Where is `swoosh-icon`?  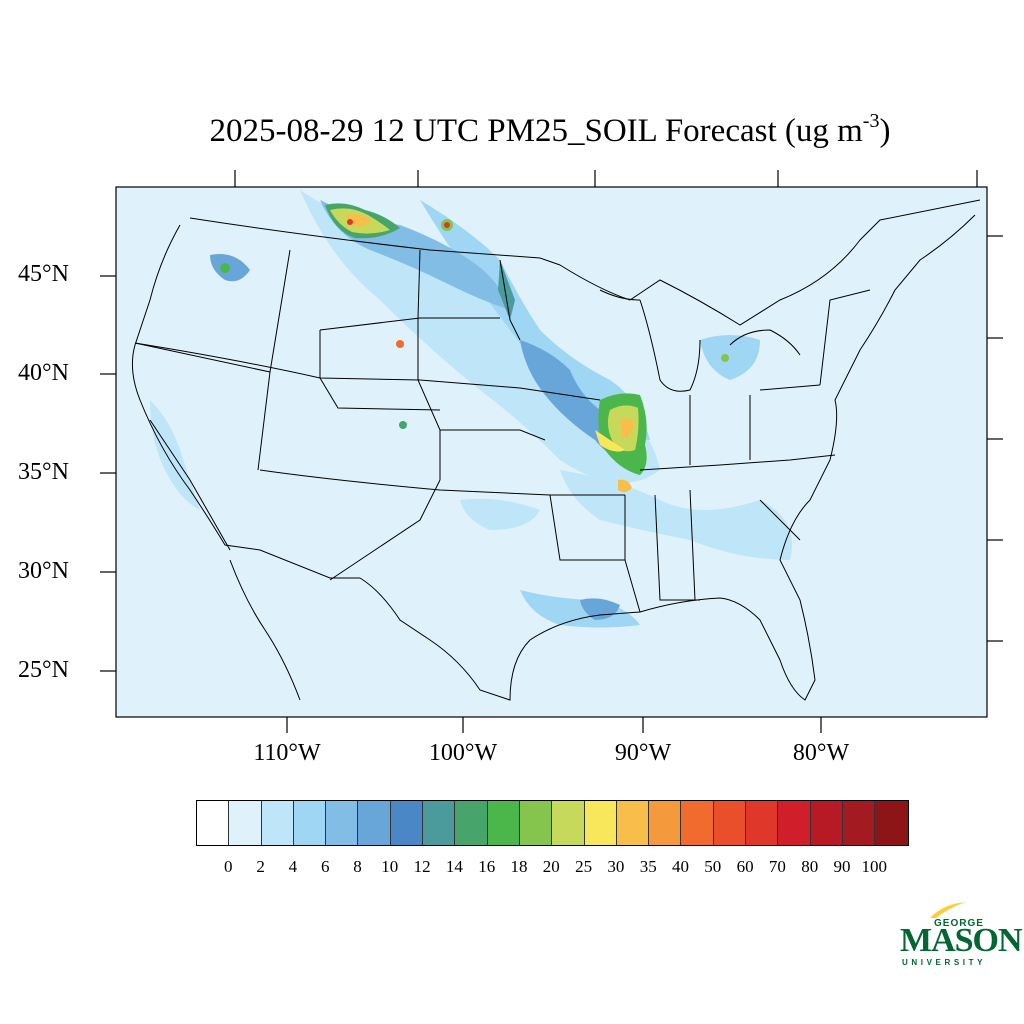 swoosh-icon is located at coordinates (948, 910).